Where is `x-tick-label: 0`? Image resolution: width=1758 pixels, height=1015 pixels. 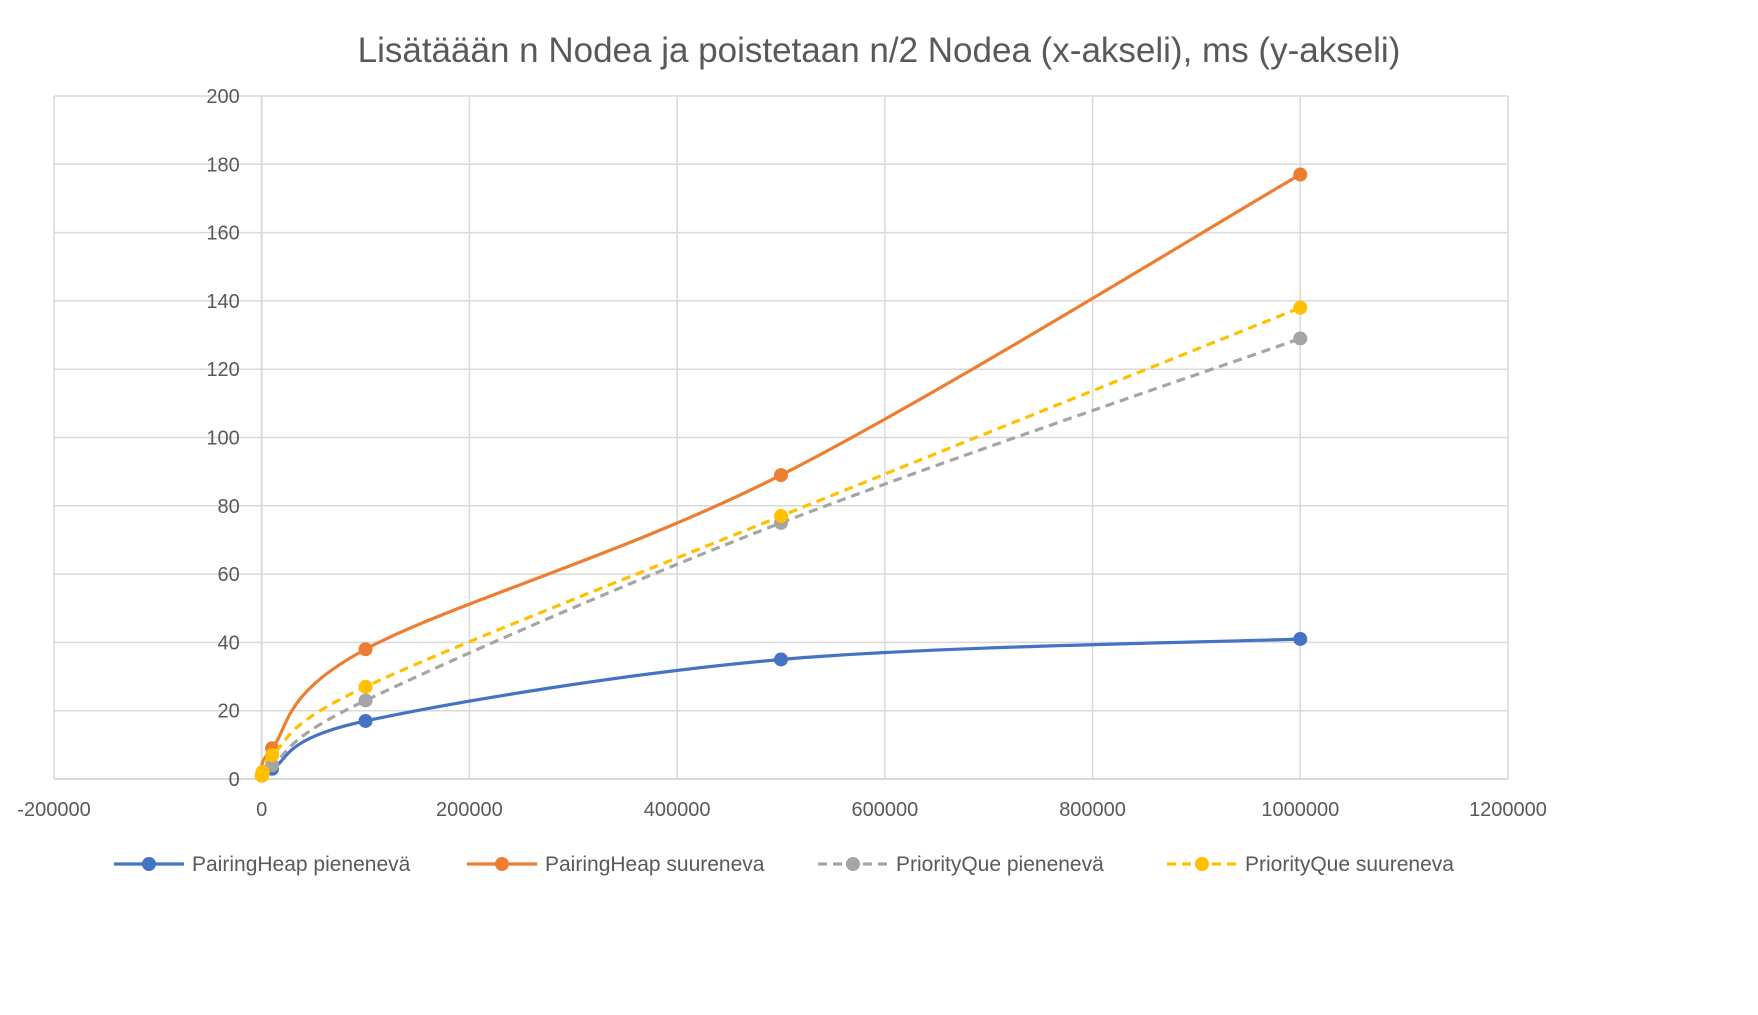
x-tick-label: 0 is located at coordinates (261, 810).